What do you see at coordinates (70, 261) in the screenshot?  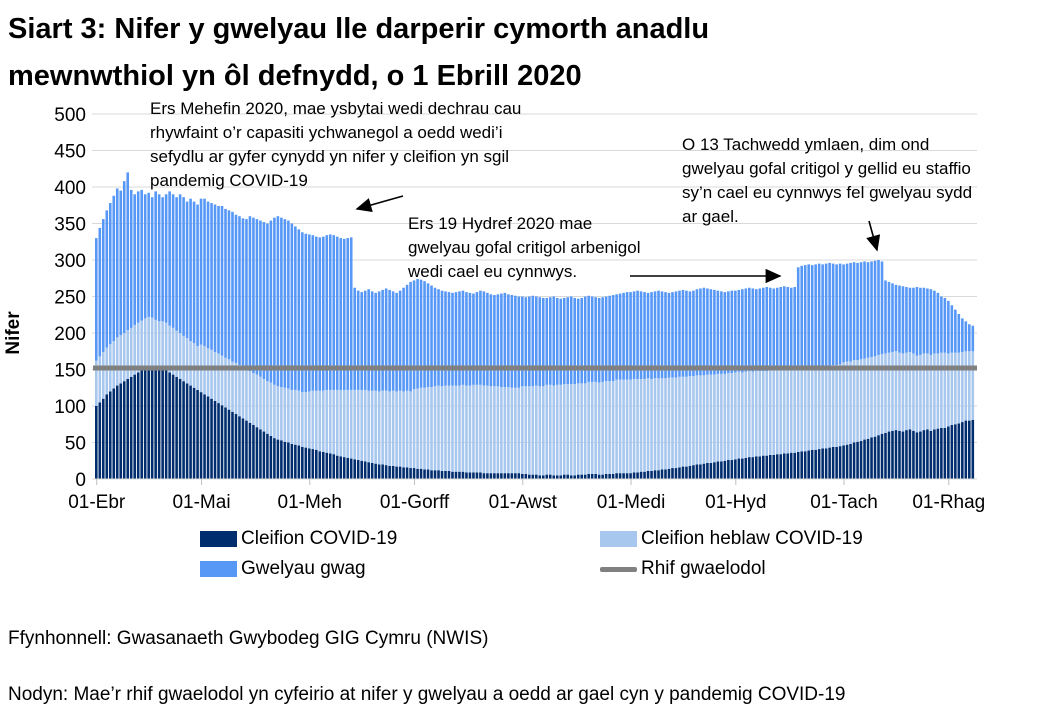 I see `y-tick-label: 300` at bounding box center [70, 261].